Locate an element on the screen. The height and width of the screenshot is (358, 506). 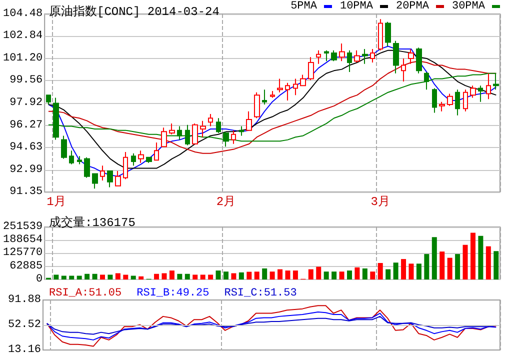
text: RSI_A:51.05 is located at coordinates (85, 294).